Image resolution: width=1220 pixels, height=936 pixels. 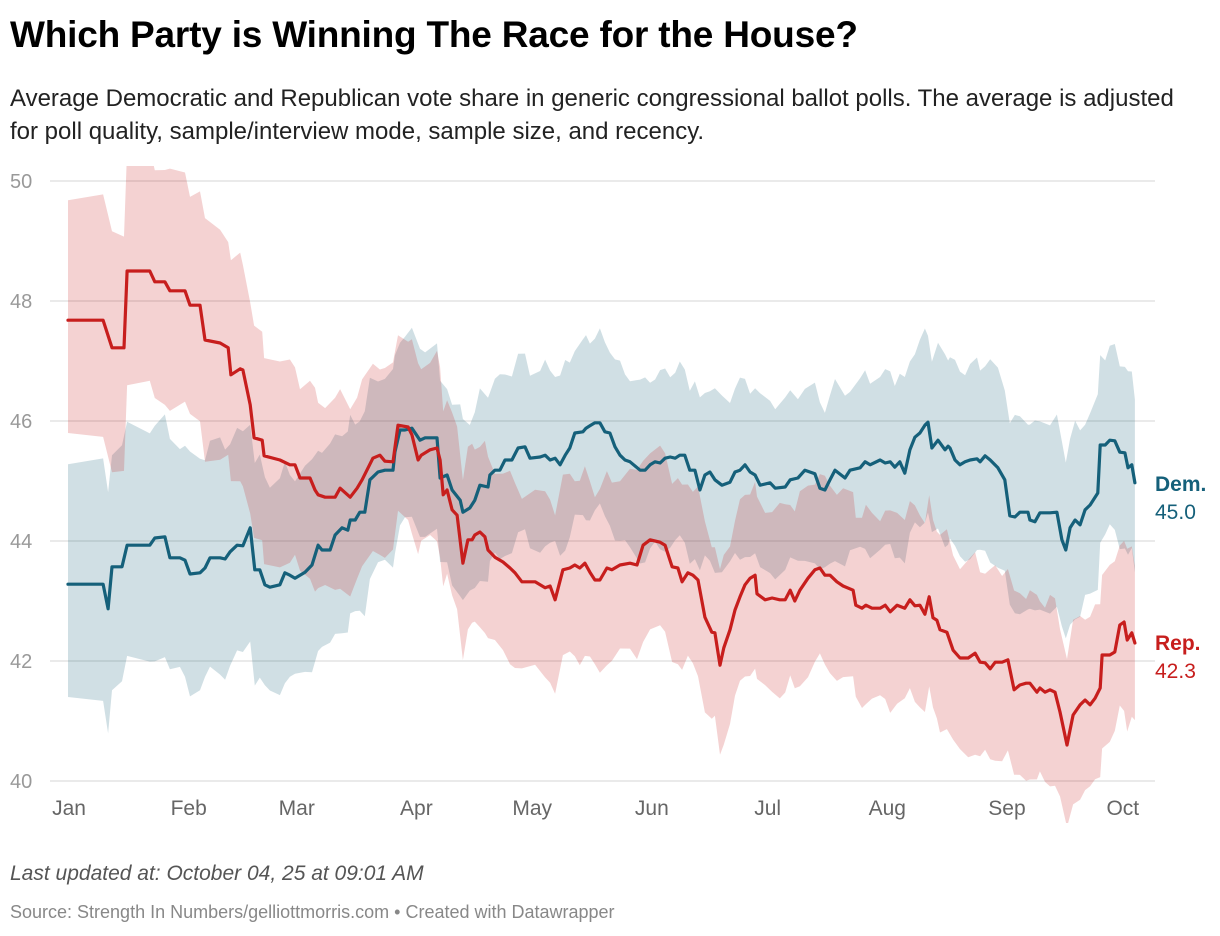 What do you see at coordinates (1180, 484) in the screenshot?
I see `series-name-label: Dem.` at bounding box center [1180, 484].